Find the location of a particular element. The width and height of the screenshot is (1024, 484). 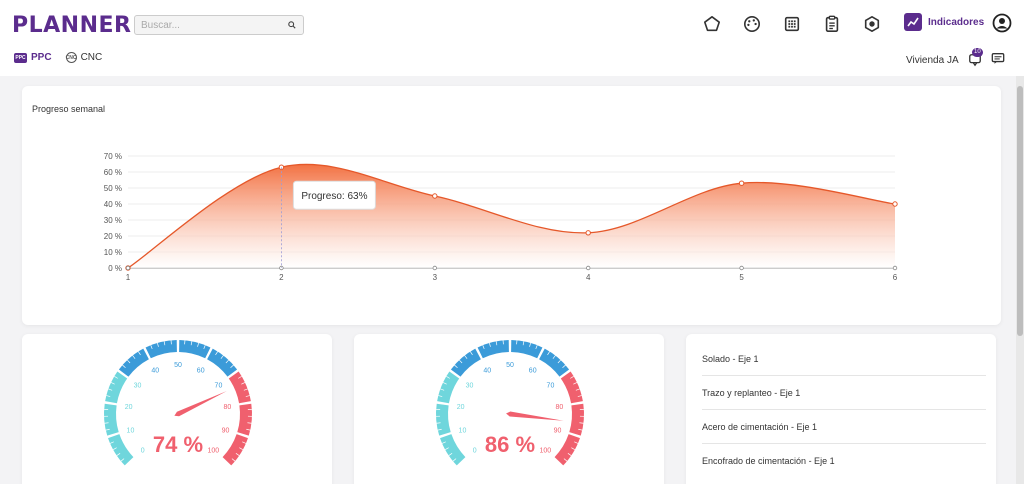

search-icon is located at coordinates (292, 25).